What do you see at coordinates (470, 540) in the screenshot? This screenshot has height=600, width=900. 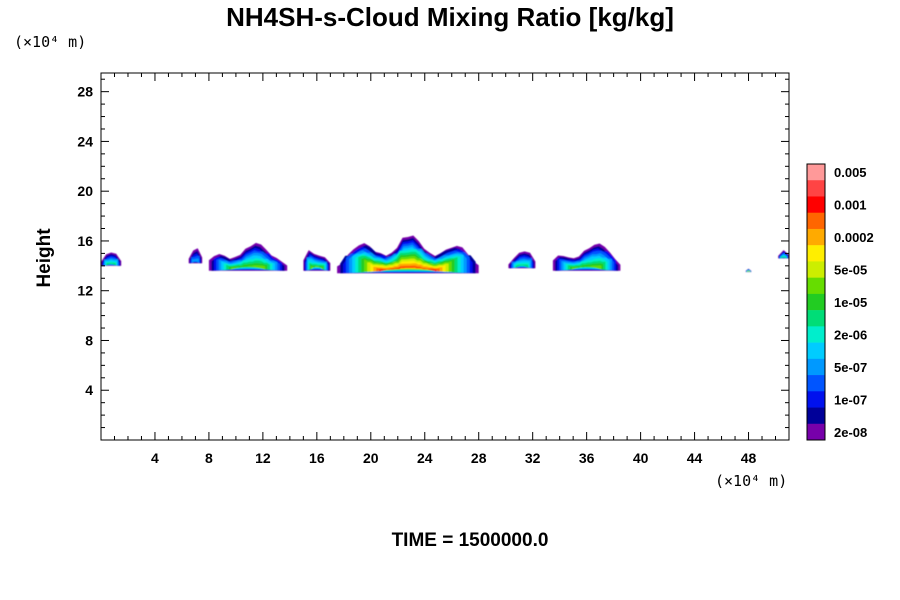 I see `time-annotation: TIME = 1500000.0` at bounding box center [470, 540].